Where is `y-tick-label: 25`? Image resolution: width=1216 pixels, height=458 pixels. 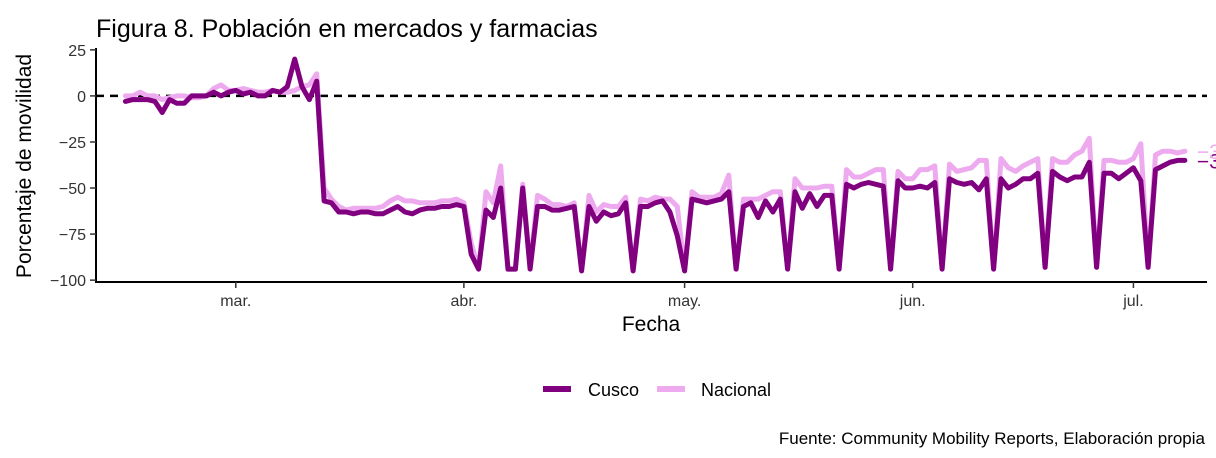 y-tick-label: 25 is located at coordinates (77, 51).